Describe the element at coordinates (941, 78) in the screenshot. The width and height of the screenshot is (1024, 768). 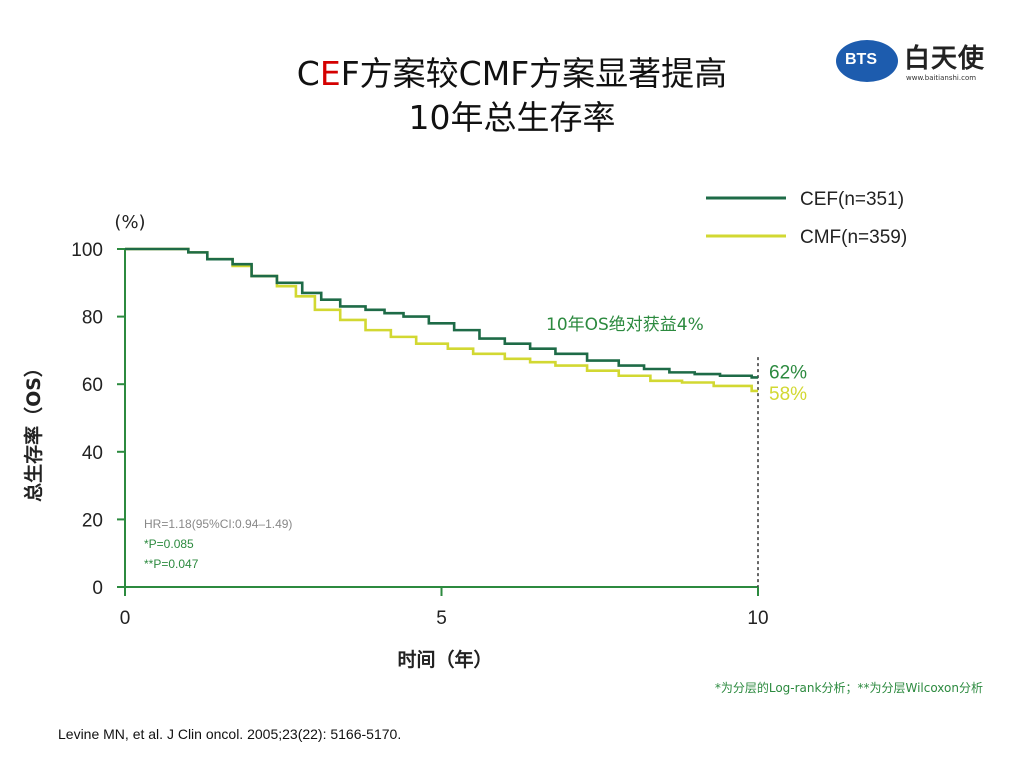
I see `logo-url: www.baitianshi.com` at that location.